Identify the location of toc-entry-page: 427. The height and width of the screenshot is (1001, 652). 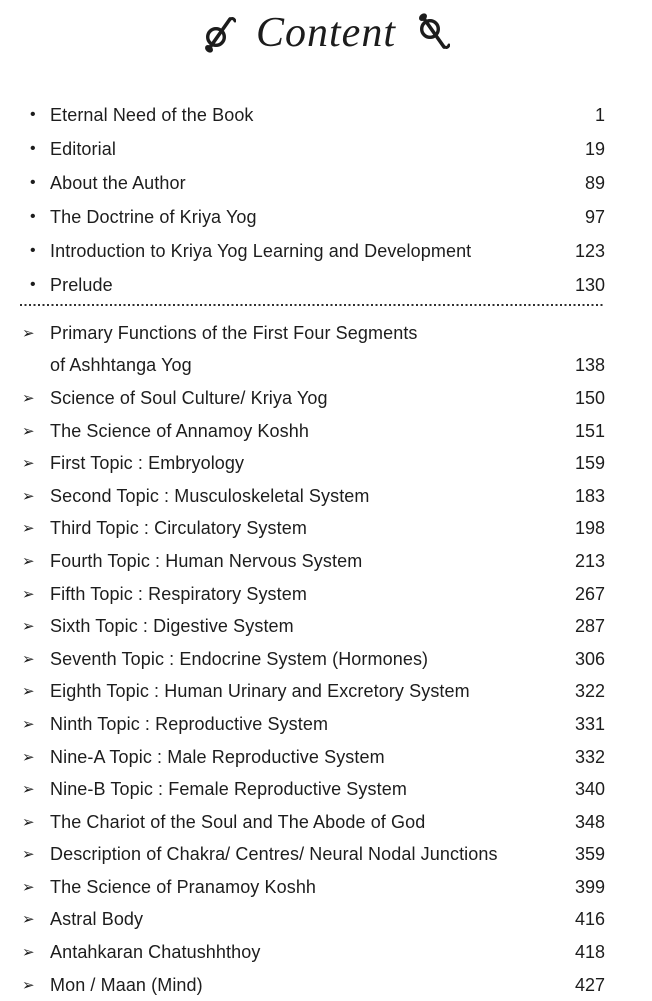
(589, 984).